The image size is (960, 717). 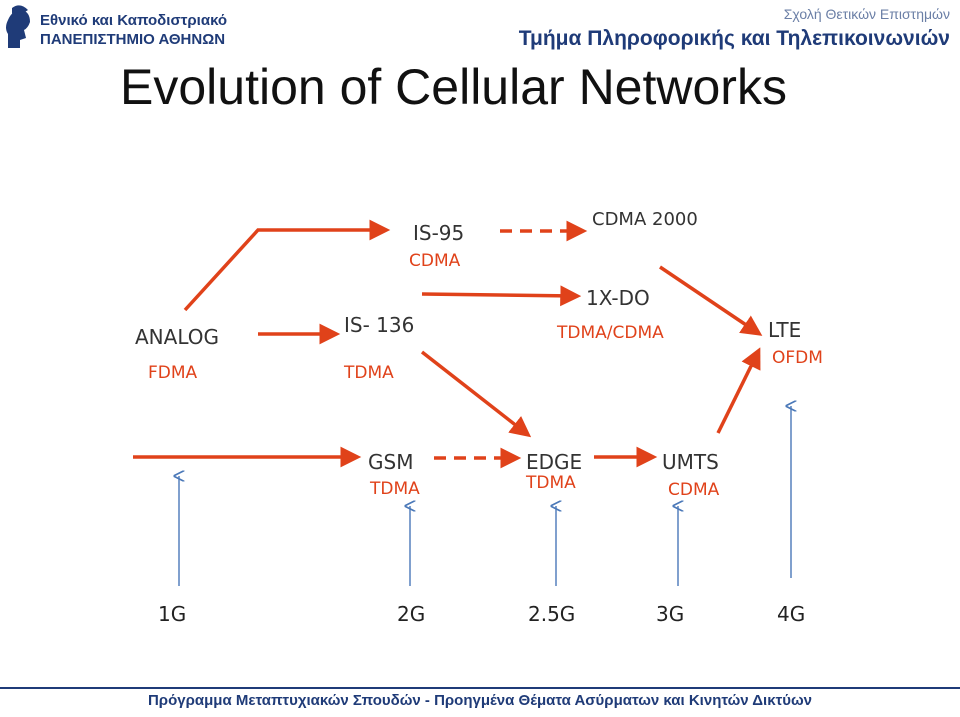 What do you see at coordinates (738, 390) in the screenshot?
I see `arrow-umts-to-lte` at bounding box center [738, 390].